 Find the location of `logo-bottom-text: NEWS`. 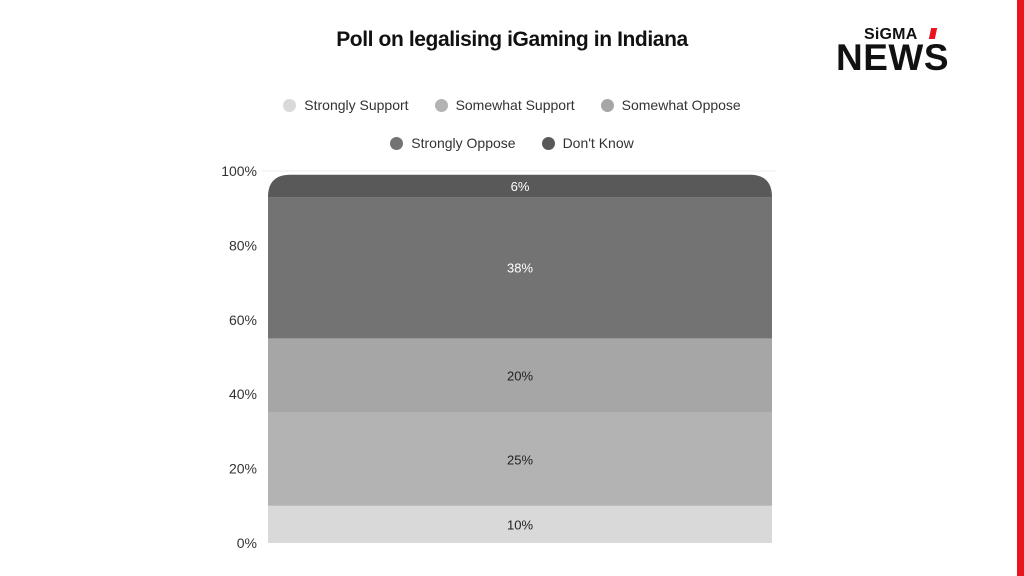

logo-bottom-text: NEWS is located at coordinates (892, 57).